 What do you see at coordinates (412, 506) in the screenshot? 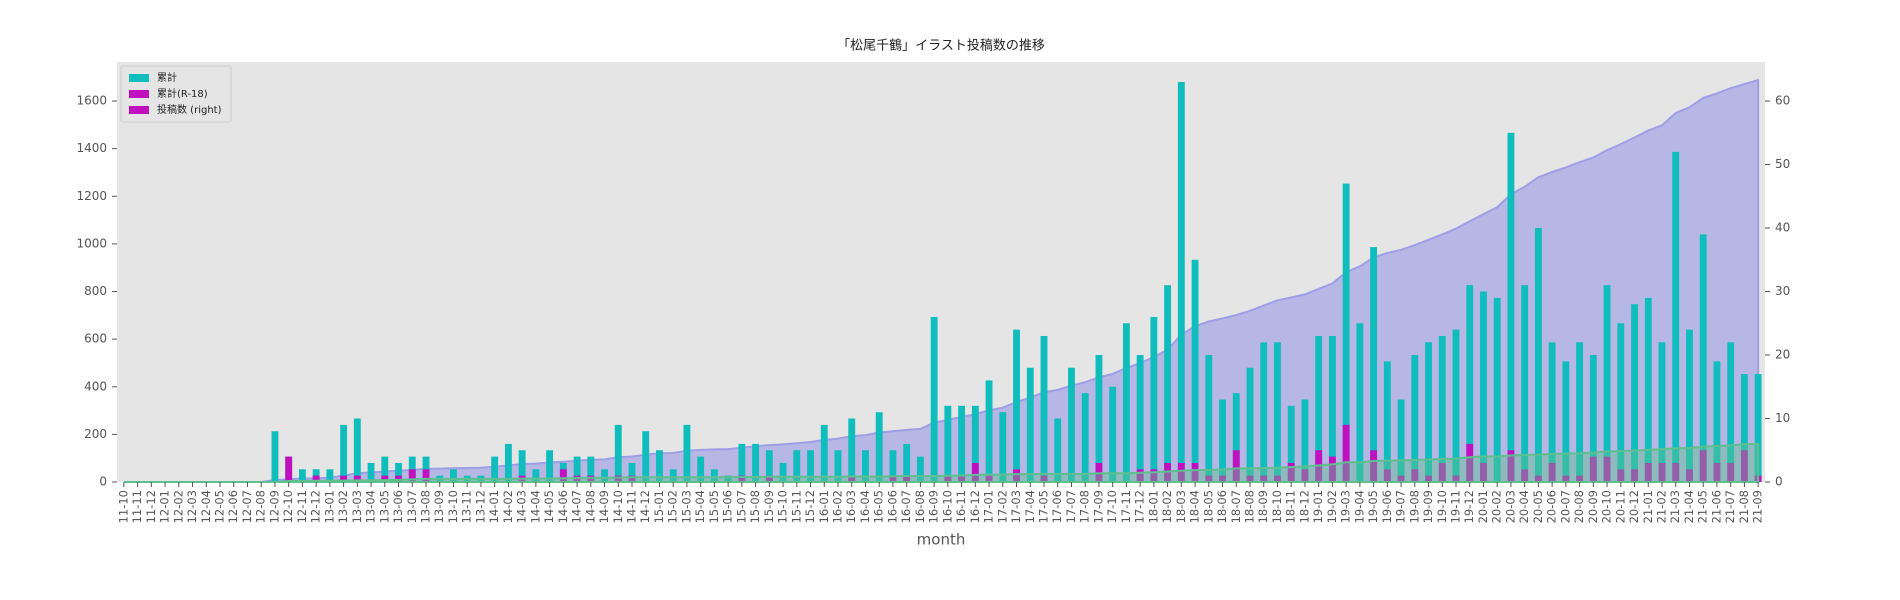
I see `x-tick-label: 13-07` at bounding box center [412, 506].